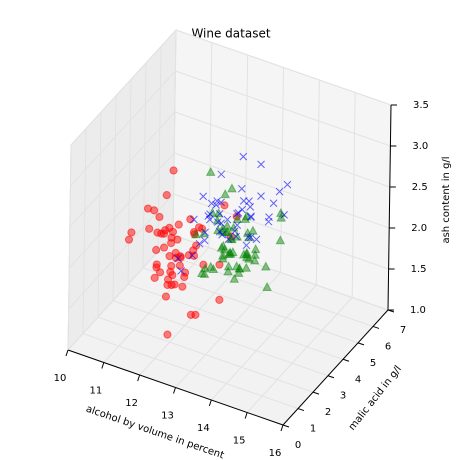  What do you see at coordinates (95, 391) in the screenshot?
I see `x-tick-label: 11` at bounding box center [95, 391].